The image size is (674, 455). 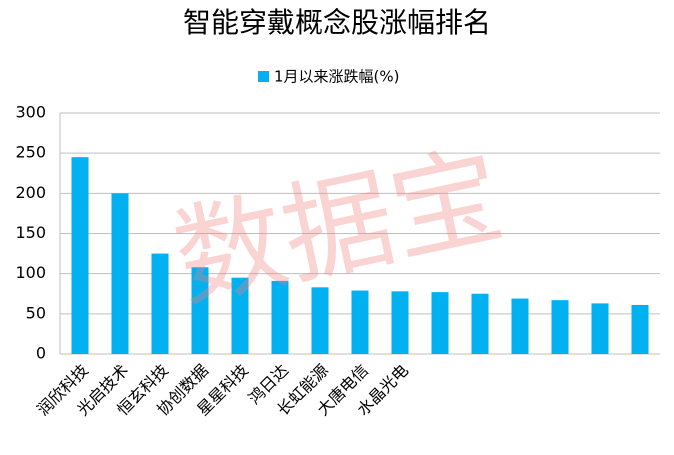 I want to click on y-tick-label: 100, so click(x=30, y=272).